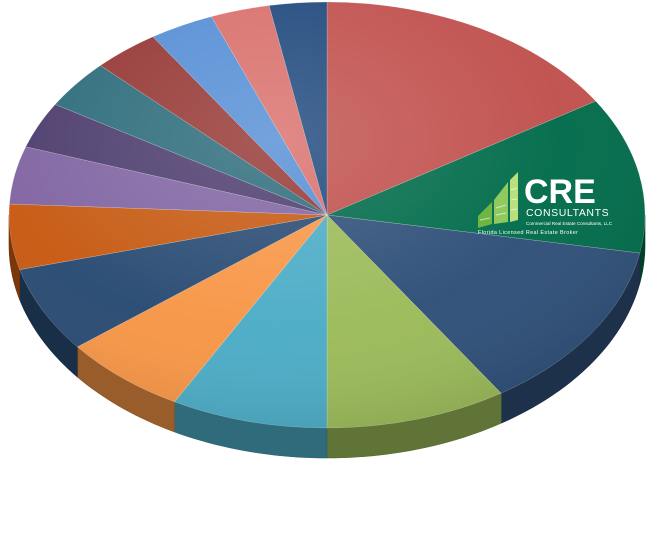 The width and height of the screenshot is (654, 540). I want to click on logo-subtitle: CONSULTANTS, so click(567, 213).